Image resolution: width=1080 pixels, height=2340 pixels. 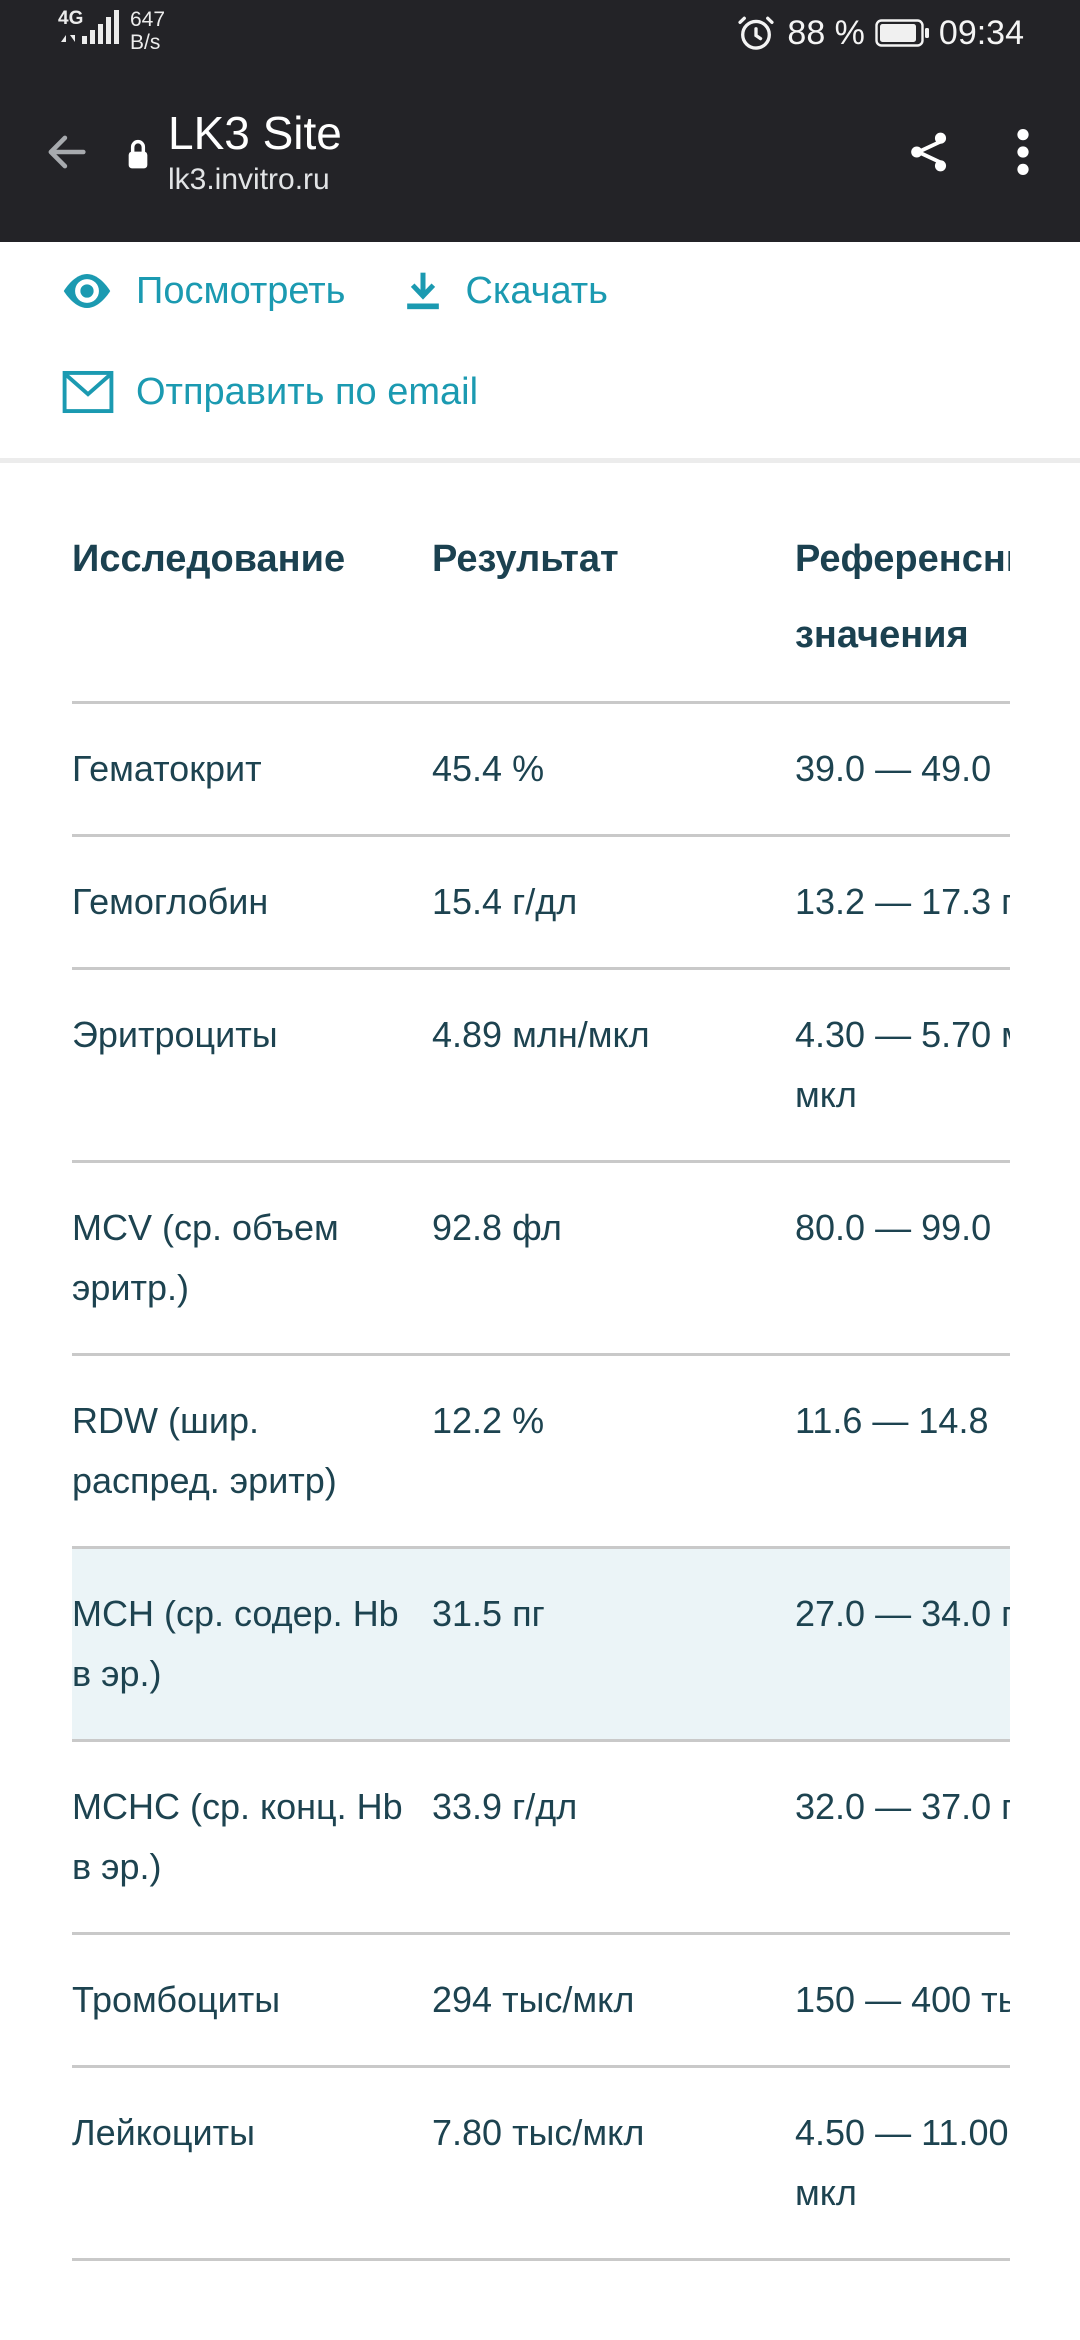 I want to click on table-row: Гемоглобин 15.4 г/дл 13.2 — 17.3 г/дл, so click(x=541, y=902).